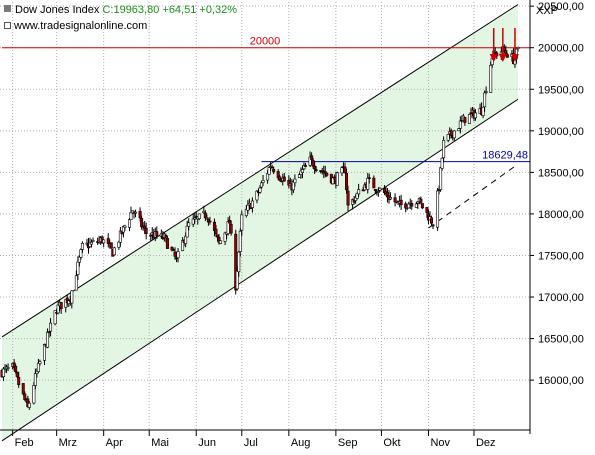  Describe the element at coordinates (473, 196) in the screenshot. I see `channel-lower-dashed` at that location.